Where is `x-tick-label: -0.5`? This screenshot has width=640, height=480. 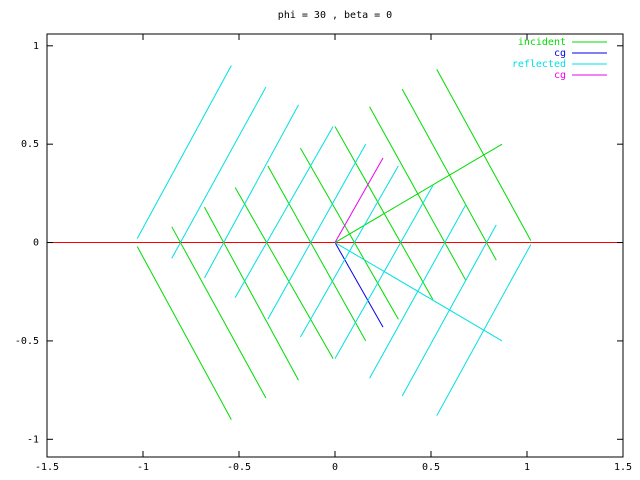 x-tick-label: -0.5 is located at coordinates (239, 467).